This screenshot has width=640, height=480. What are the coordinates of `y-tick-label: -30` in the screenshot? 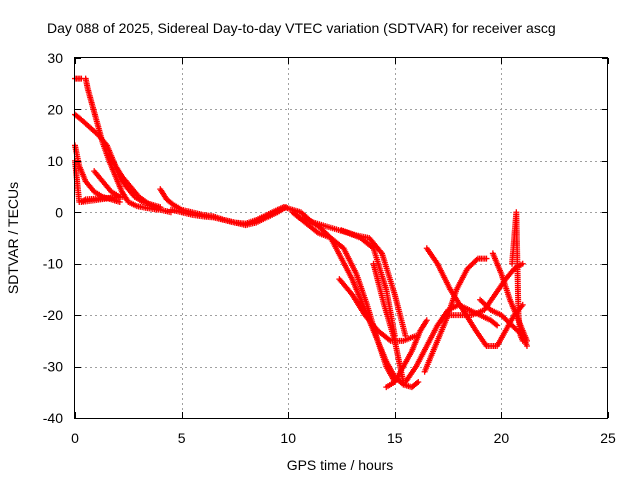 It's located at (53, 367).